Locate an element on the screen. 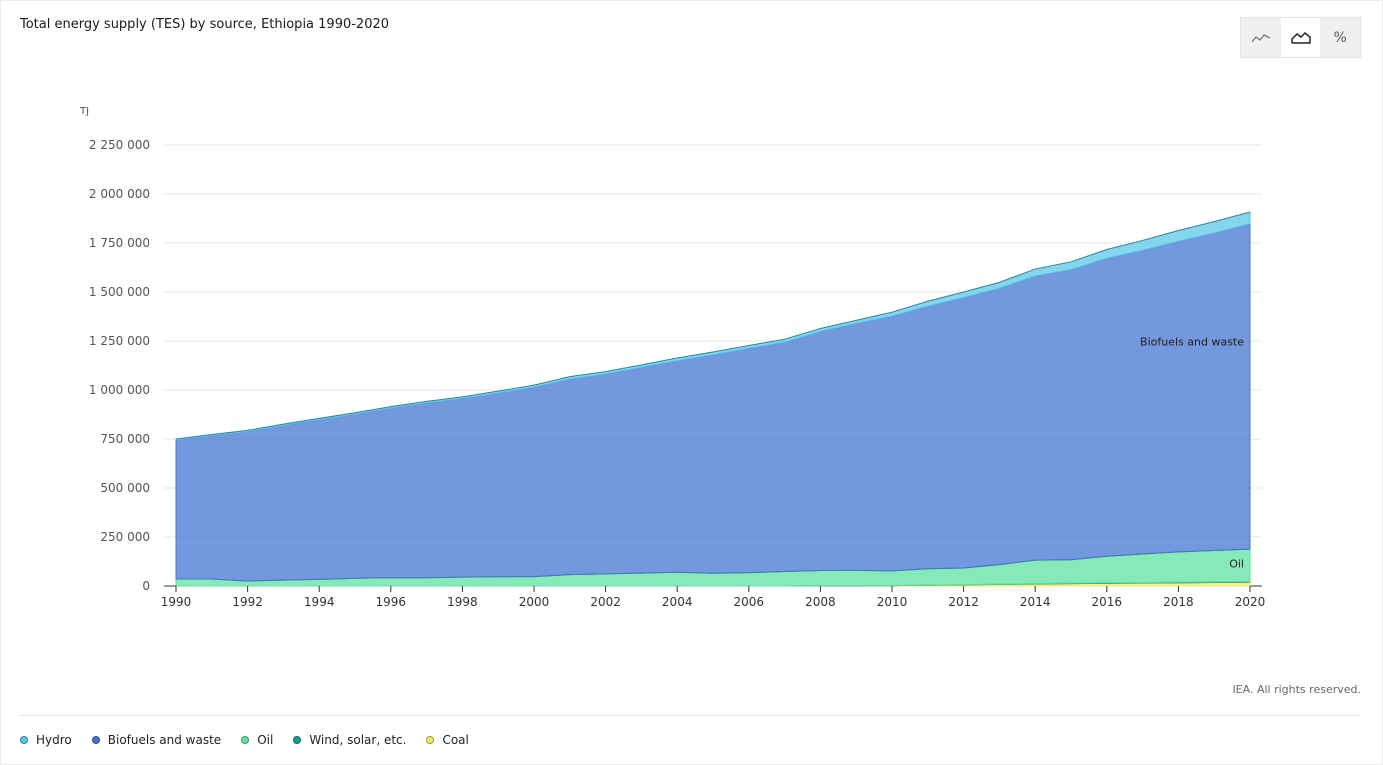 The image size is (1383, 765). x-tick-label: 2010 is located at coordinates (892, 602).